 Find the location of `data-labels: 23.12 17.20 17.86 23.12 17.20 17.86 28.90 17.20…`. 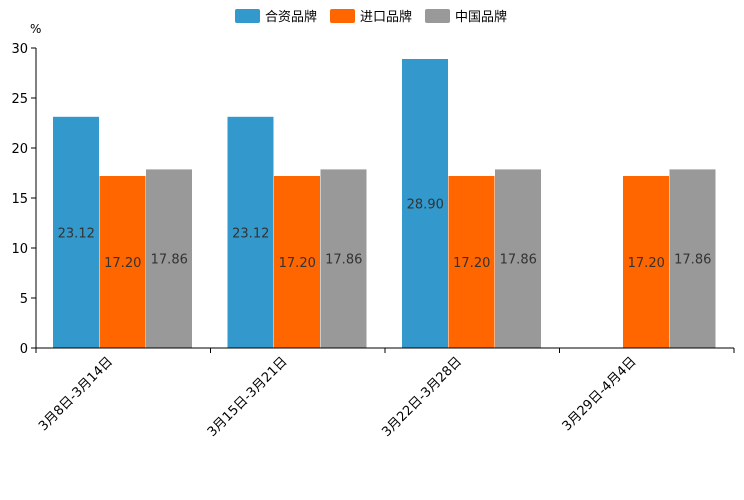

data-labels: 23.12 17.20 17.86 23.12 17.20 17.86 28.90 17.20… is located at coordinates (385, 235).